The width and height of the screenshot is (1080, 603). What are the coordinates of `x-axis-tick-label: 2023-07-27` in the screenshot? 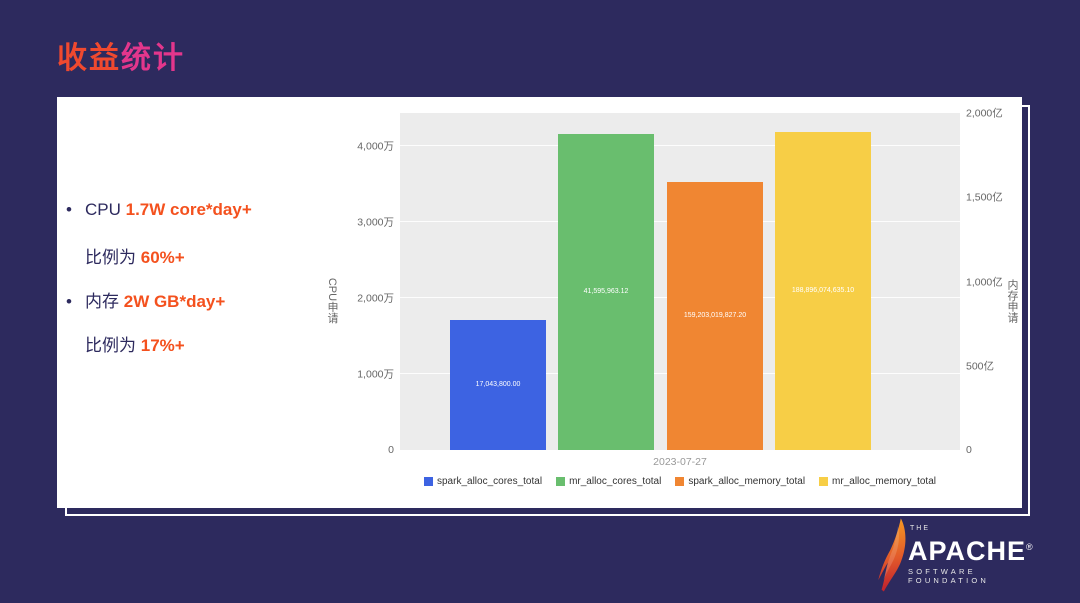 It's located at (680, 462).